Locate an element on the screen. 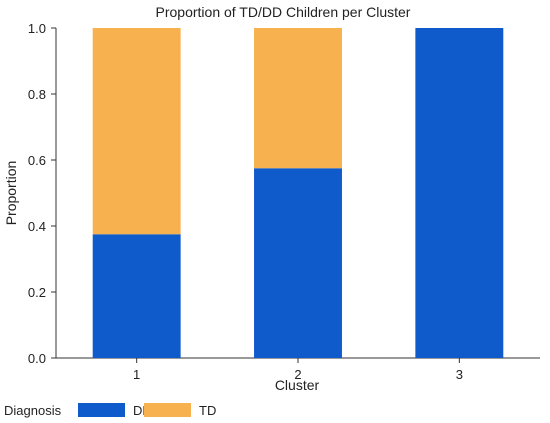 The height and width of the screenshot is (423, 550). x-axis-ticks: 1 2 3 is located at coordinates (298, 370).